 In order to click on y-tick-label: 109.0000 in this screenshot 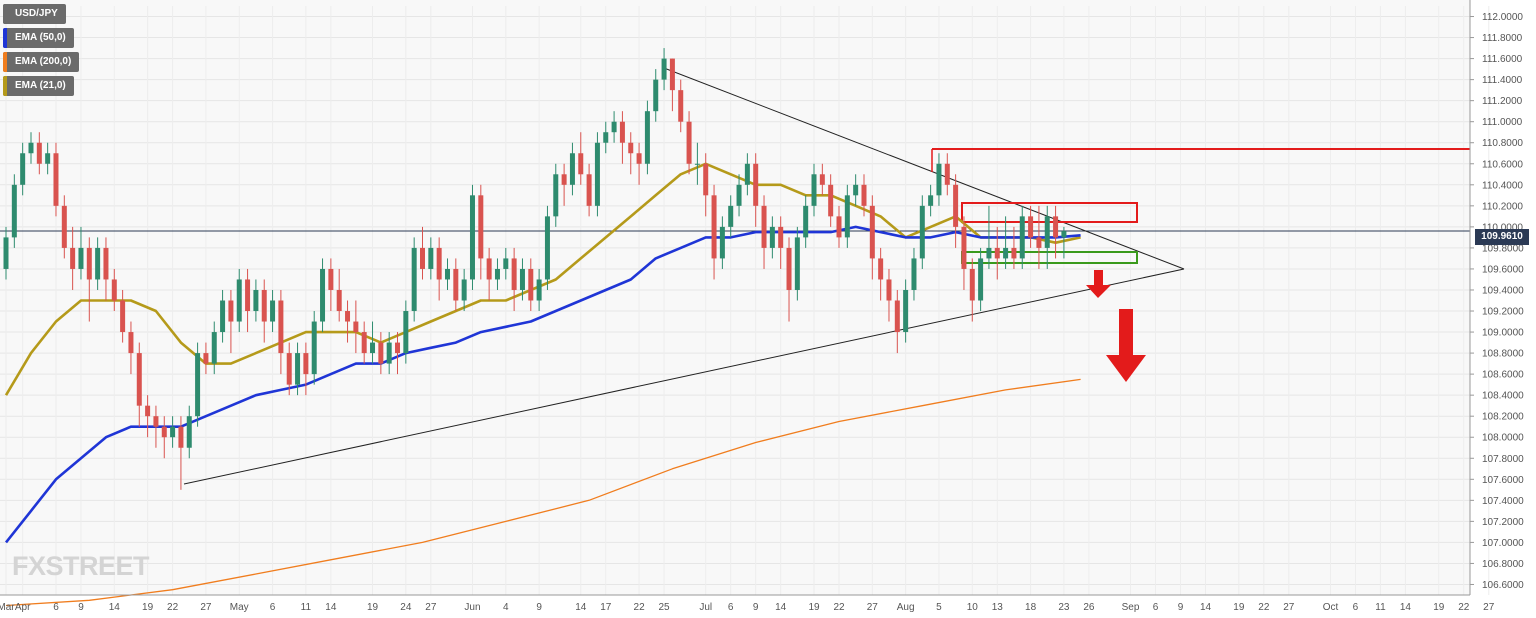, I will do `click(1503, 333)`.